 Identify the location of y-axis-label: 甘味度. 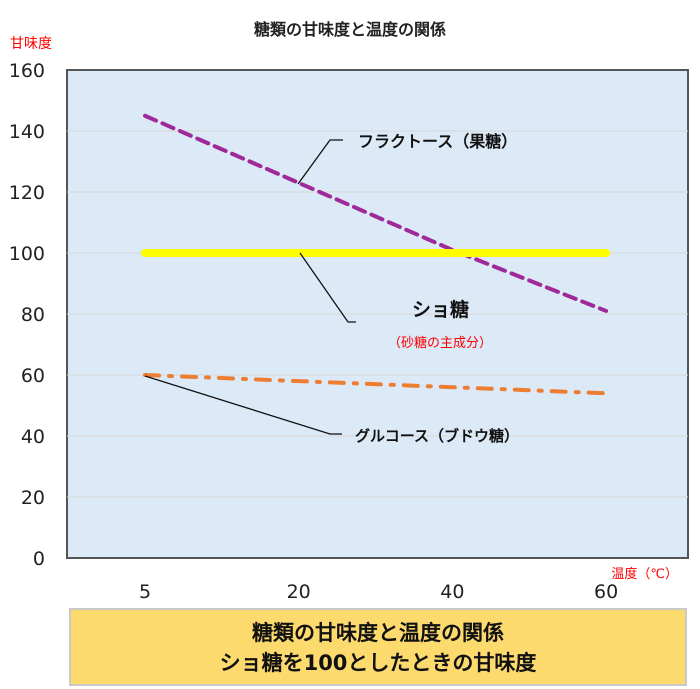
(31, 44).